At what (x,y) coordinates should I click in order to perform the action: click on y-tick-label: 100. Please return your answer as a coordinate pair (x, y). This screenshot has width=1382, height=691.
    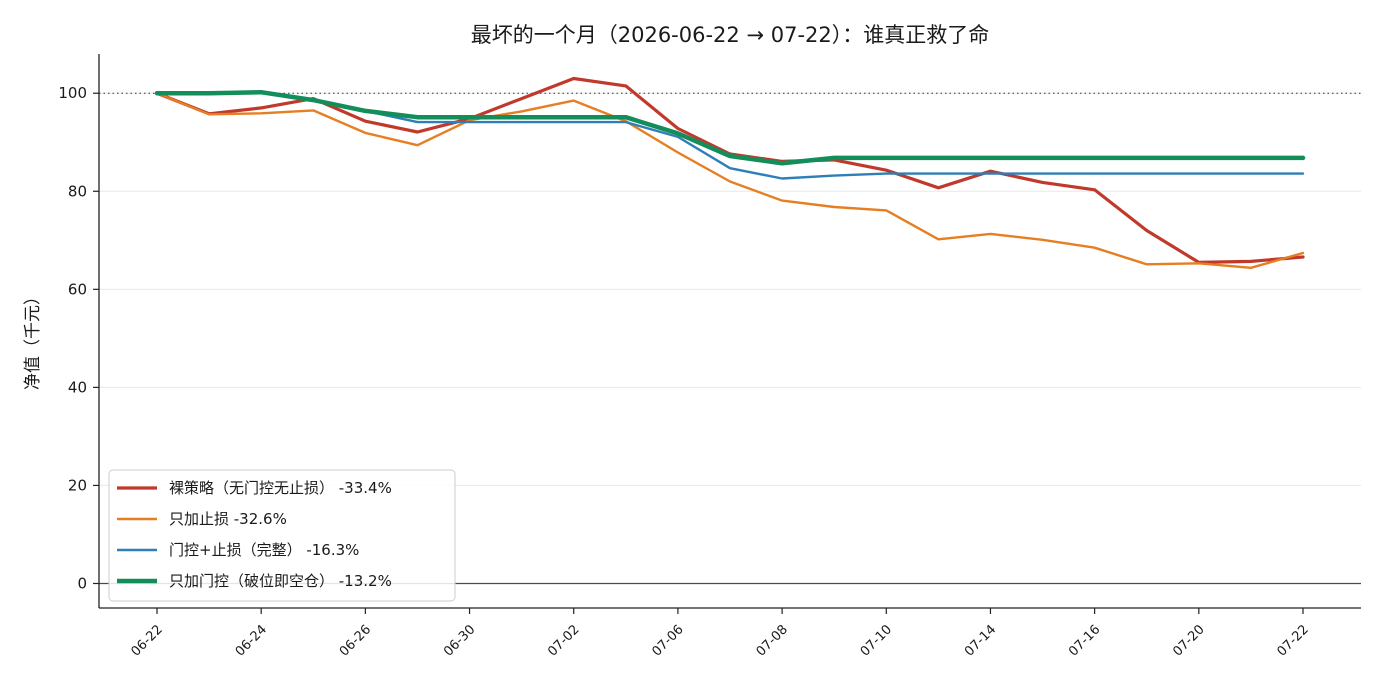
    Looking at the image, I should click on (72, 93).